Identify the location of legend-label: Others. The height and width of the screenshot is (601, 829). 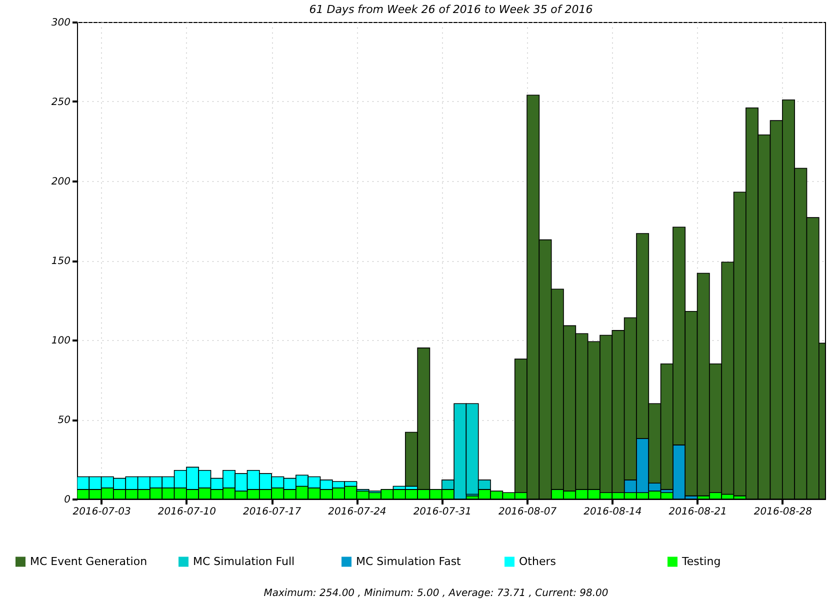
(537, 561).